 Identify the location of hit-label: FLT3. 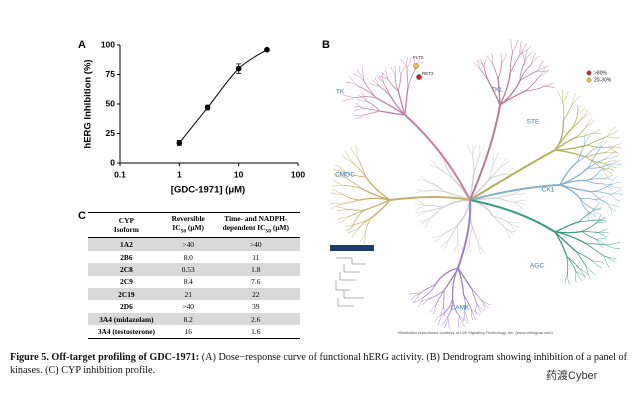
(418, 57).